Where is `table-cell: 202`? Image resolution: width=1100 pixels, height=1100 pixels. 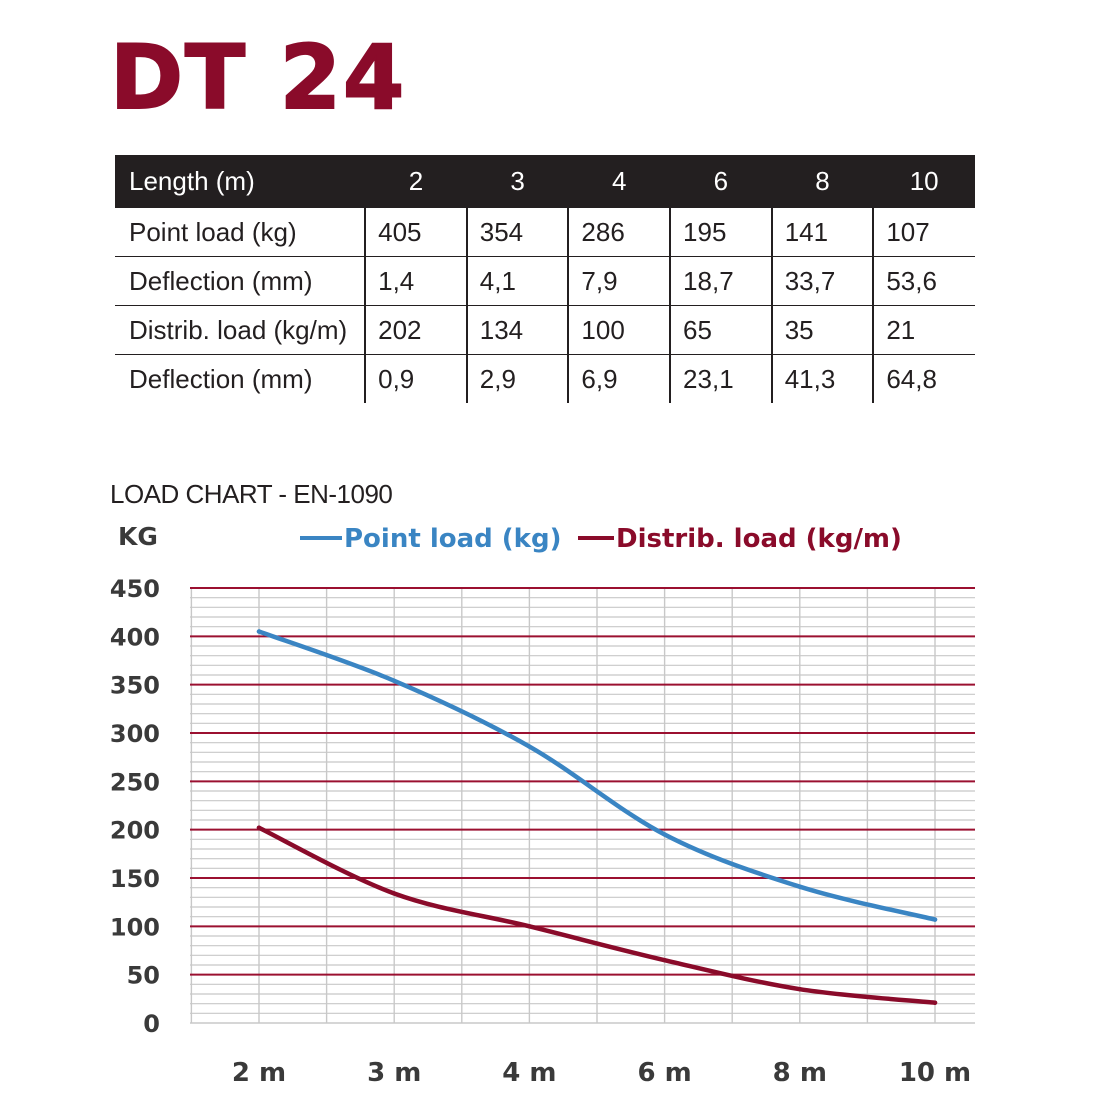
table-cell: 202 is located at coordinates (415, 330).